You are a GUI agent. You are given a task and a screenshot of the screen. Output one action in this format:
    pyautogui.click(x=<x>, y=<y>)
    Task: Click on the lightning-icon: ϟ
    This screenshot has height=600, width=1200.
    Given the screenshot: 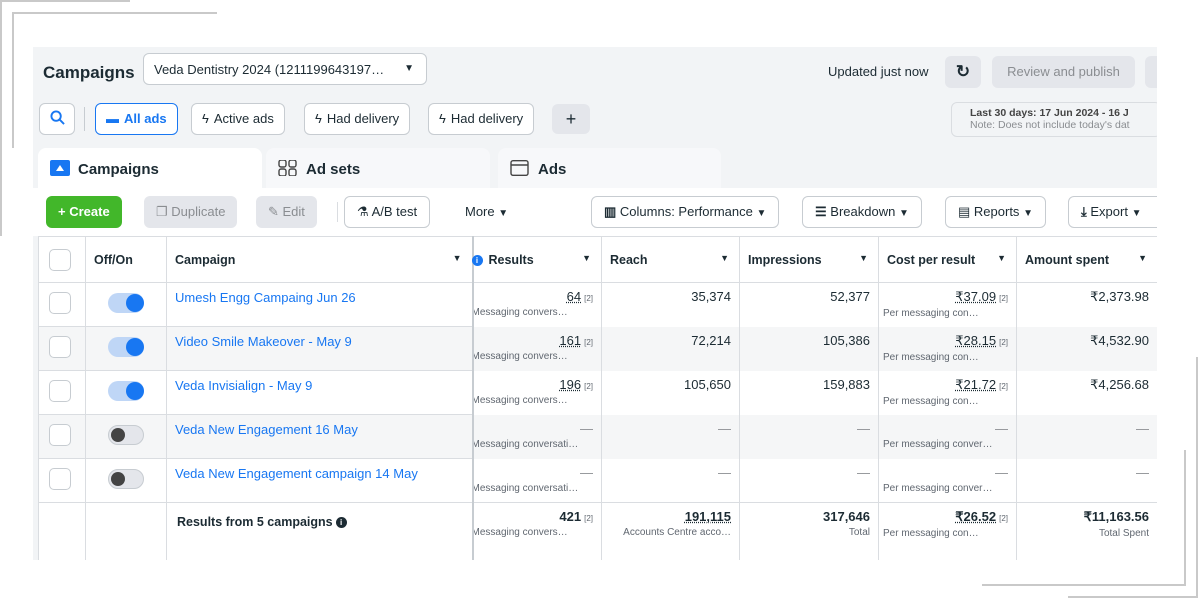 What is the action you would take?
    pyautogui.click(x=442, y=118)
    